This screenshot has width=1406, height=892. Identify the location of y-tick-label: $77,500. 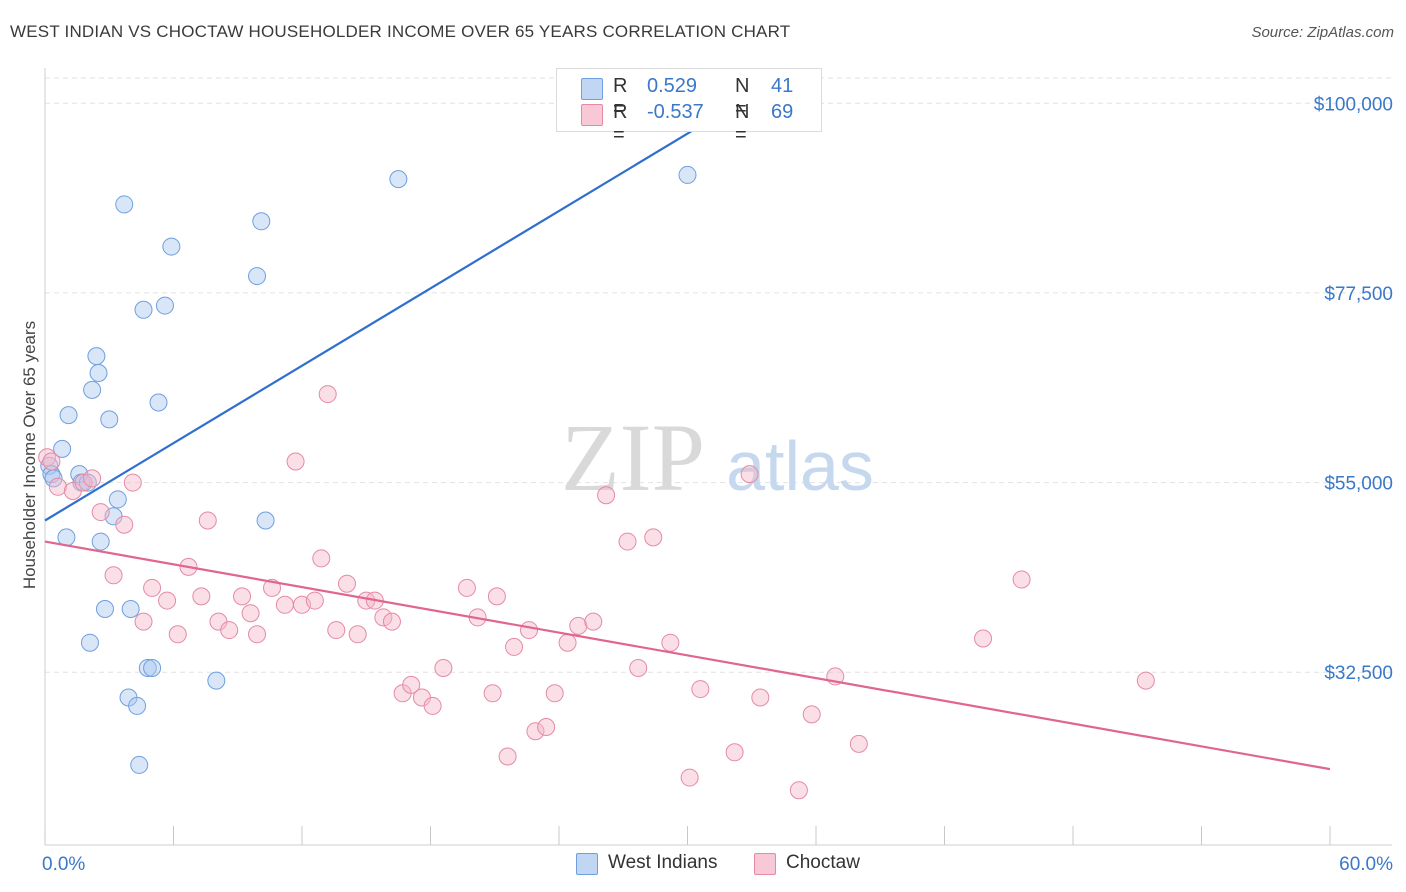
(1358, 294).